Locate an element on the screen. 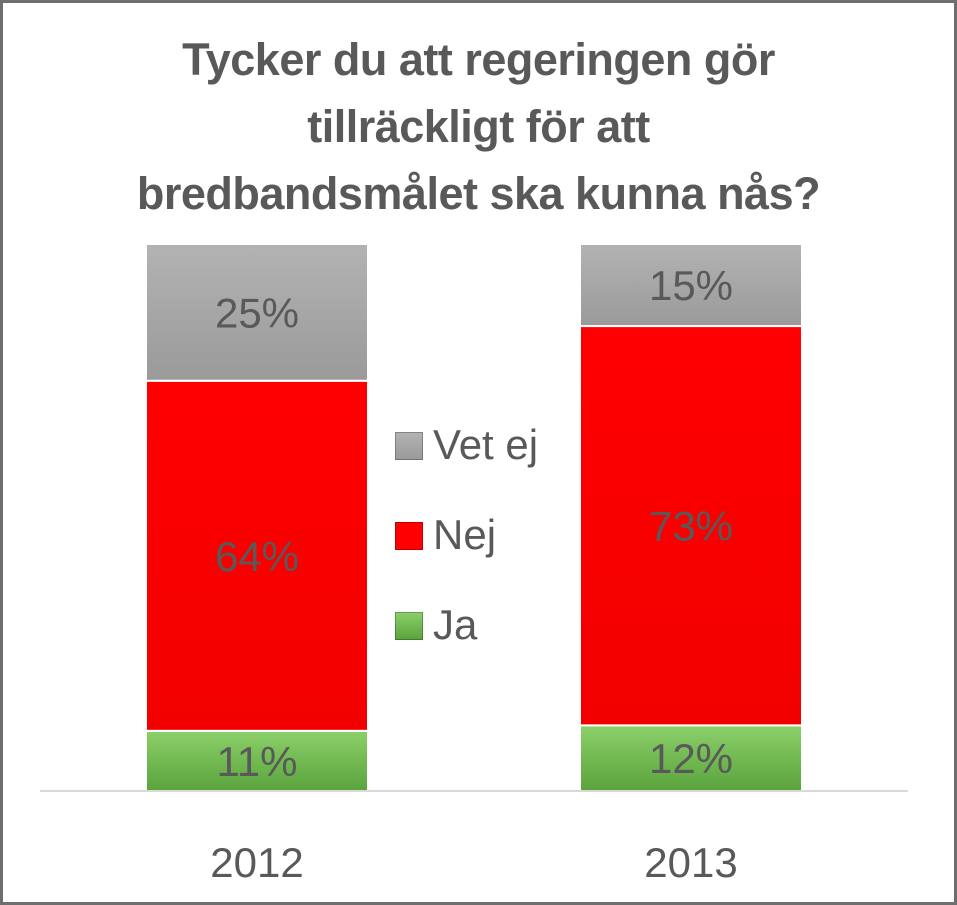  legend-swatch-nej is located at coordinates (409, 536).